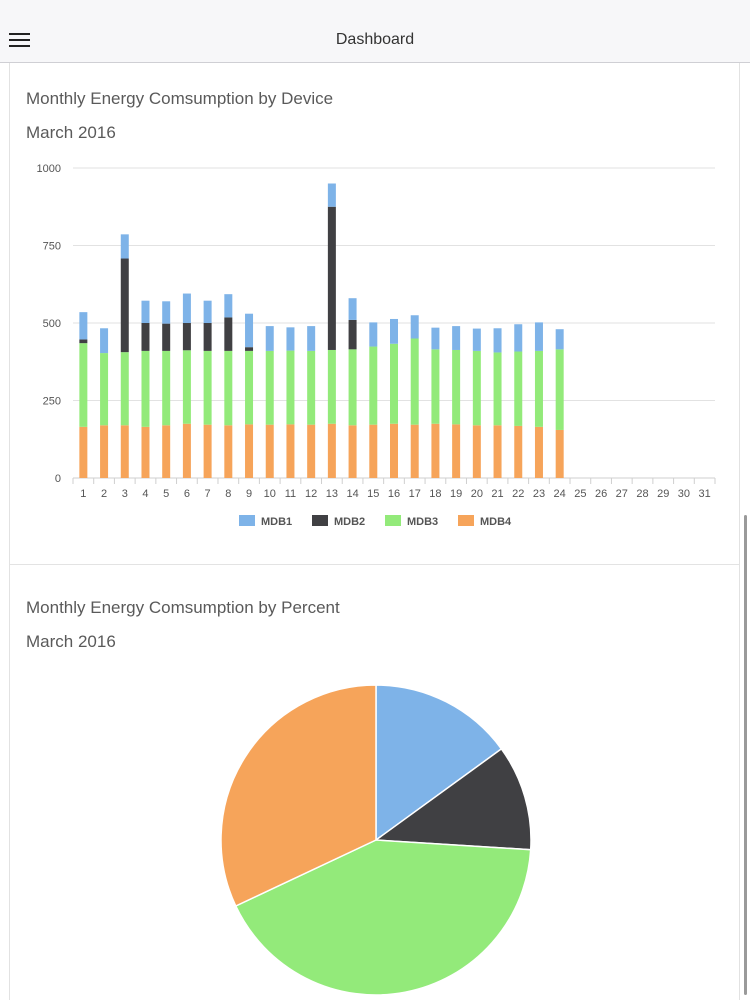 This screenshot has height=1000, width=750. I want to click on bar-card-title: Monthly Energy Comsumption by Device, so click(180, 98).